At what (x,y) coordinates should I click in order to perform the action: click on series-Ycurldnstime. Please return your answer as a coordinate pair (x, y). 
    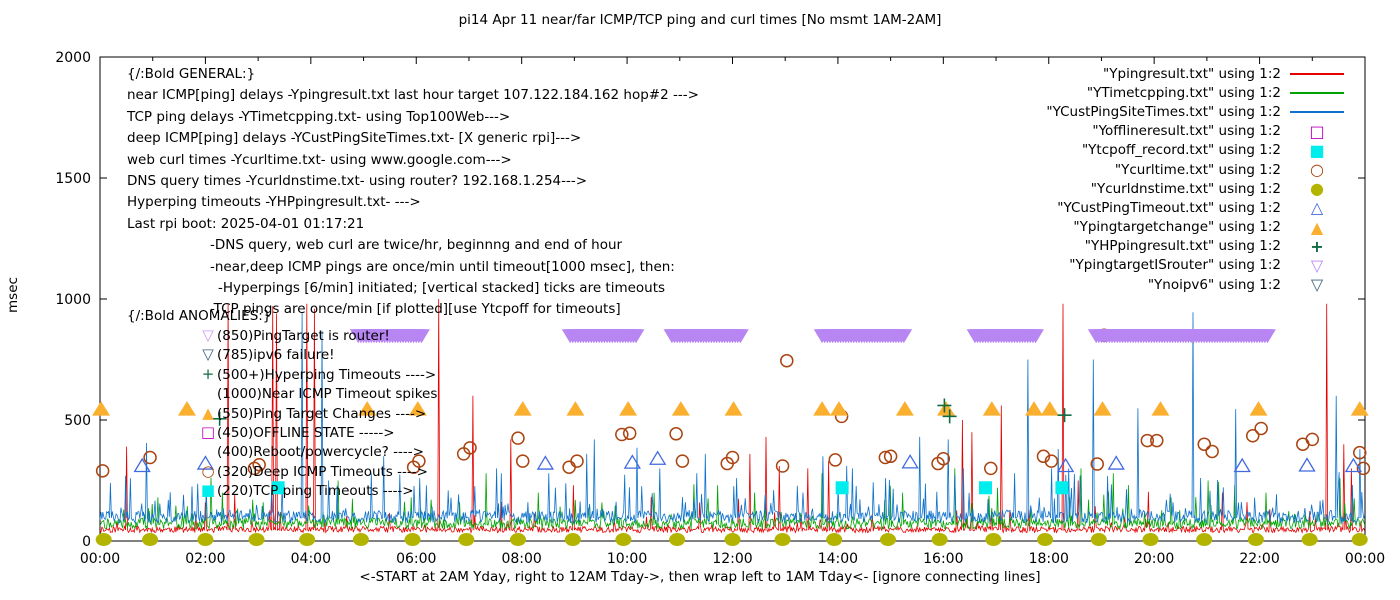
    Looking at the image, I should click on (731, 540).